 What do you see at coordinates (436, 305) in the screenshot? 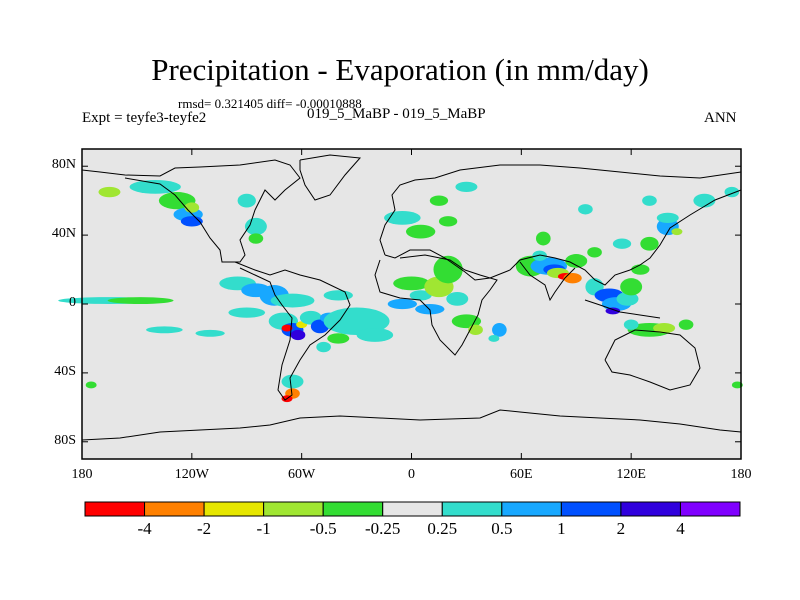
I see `coastline-africa` at bounding box center [436, 305].